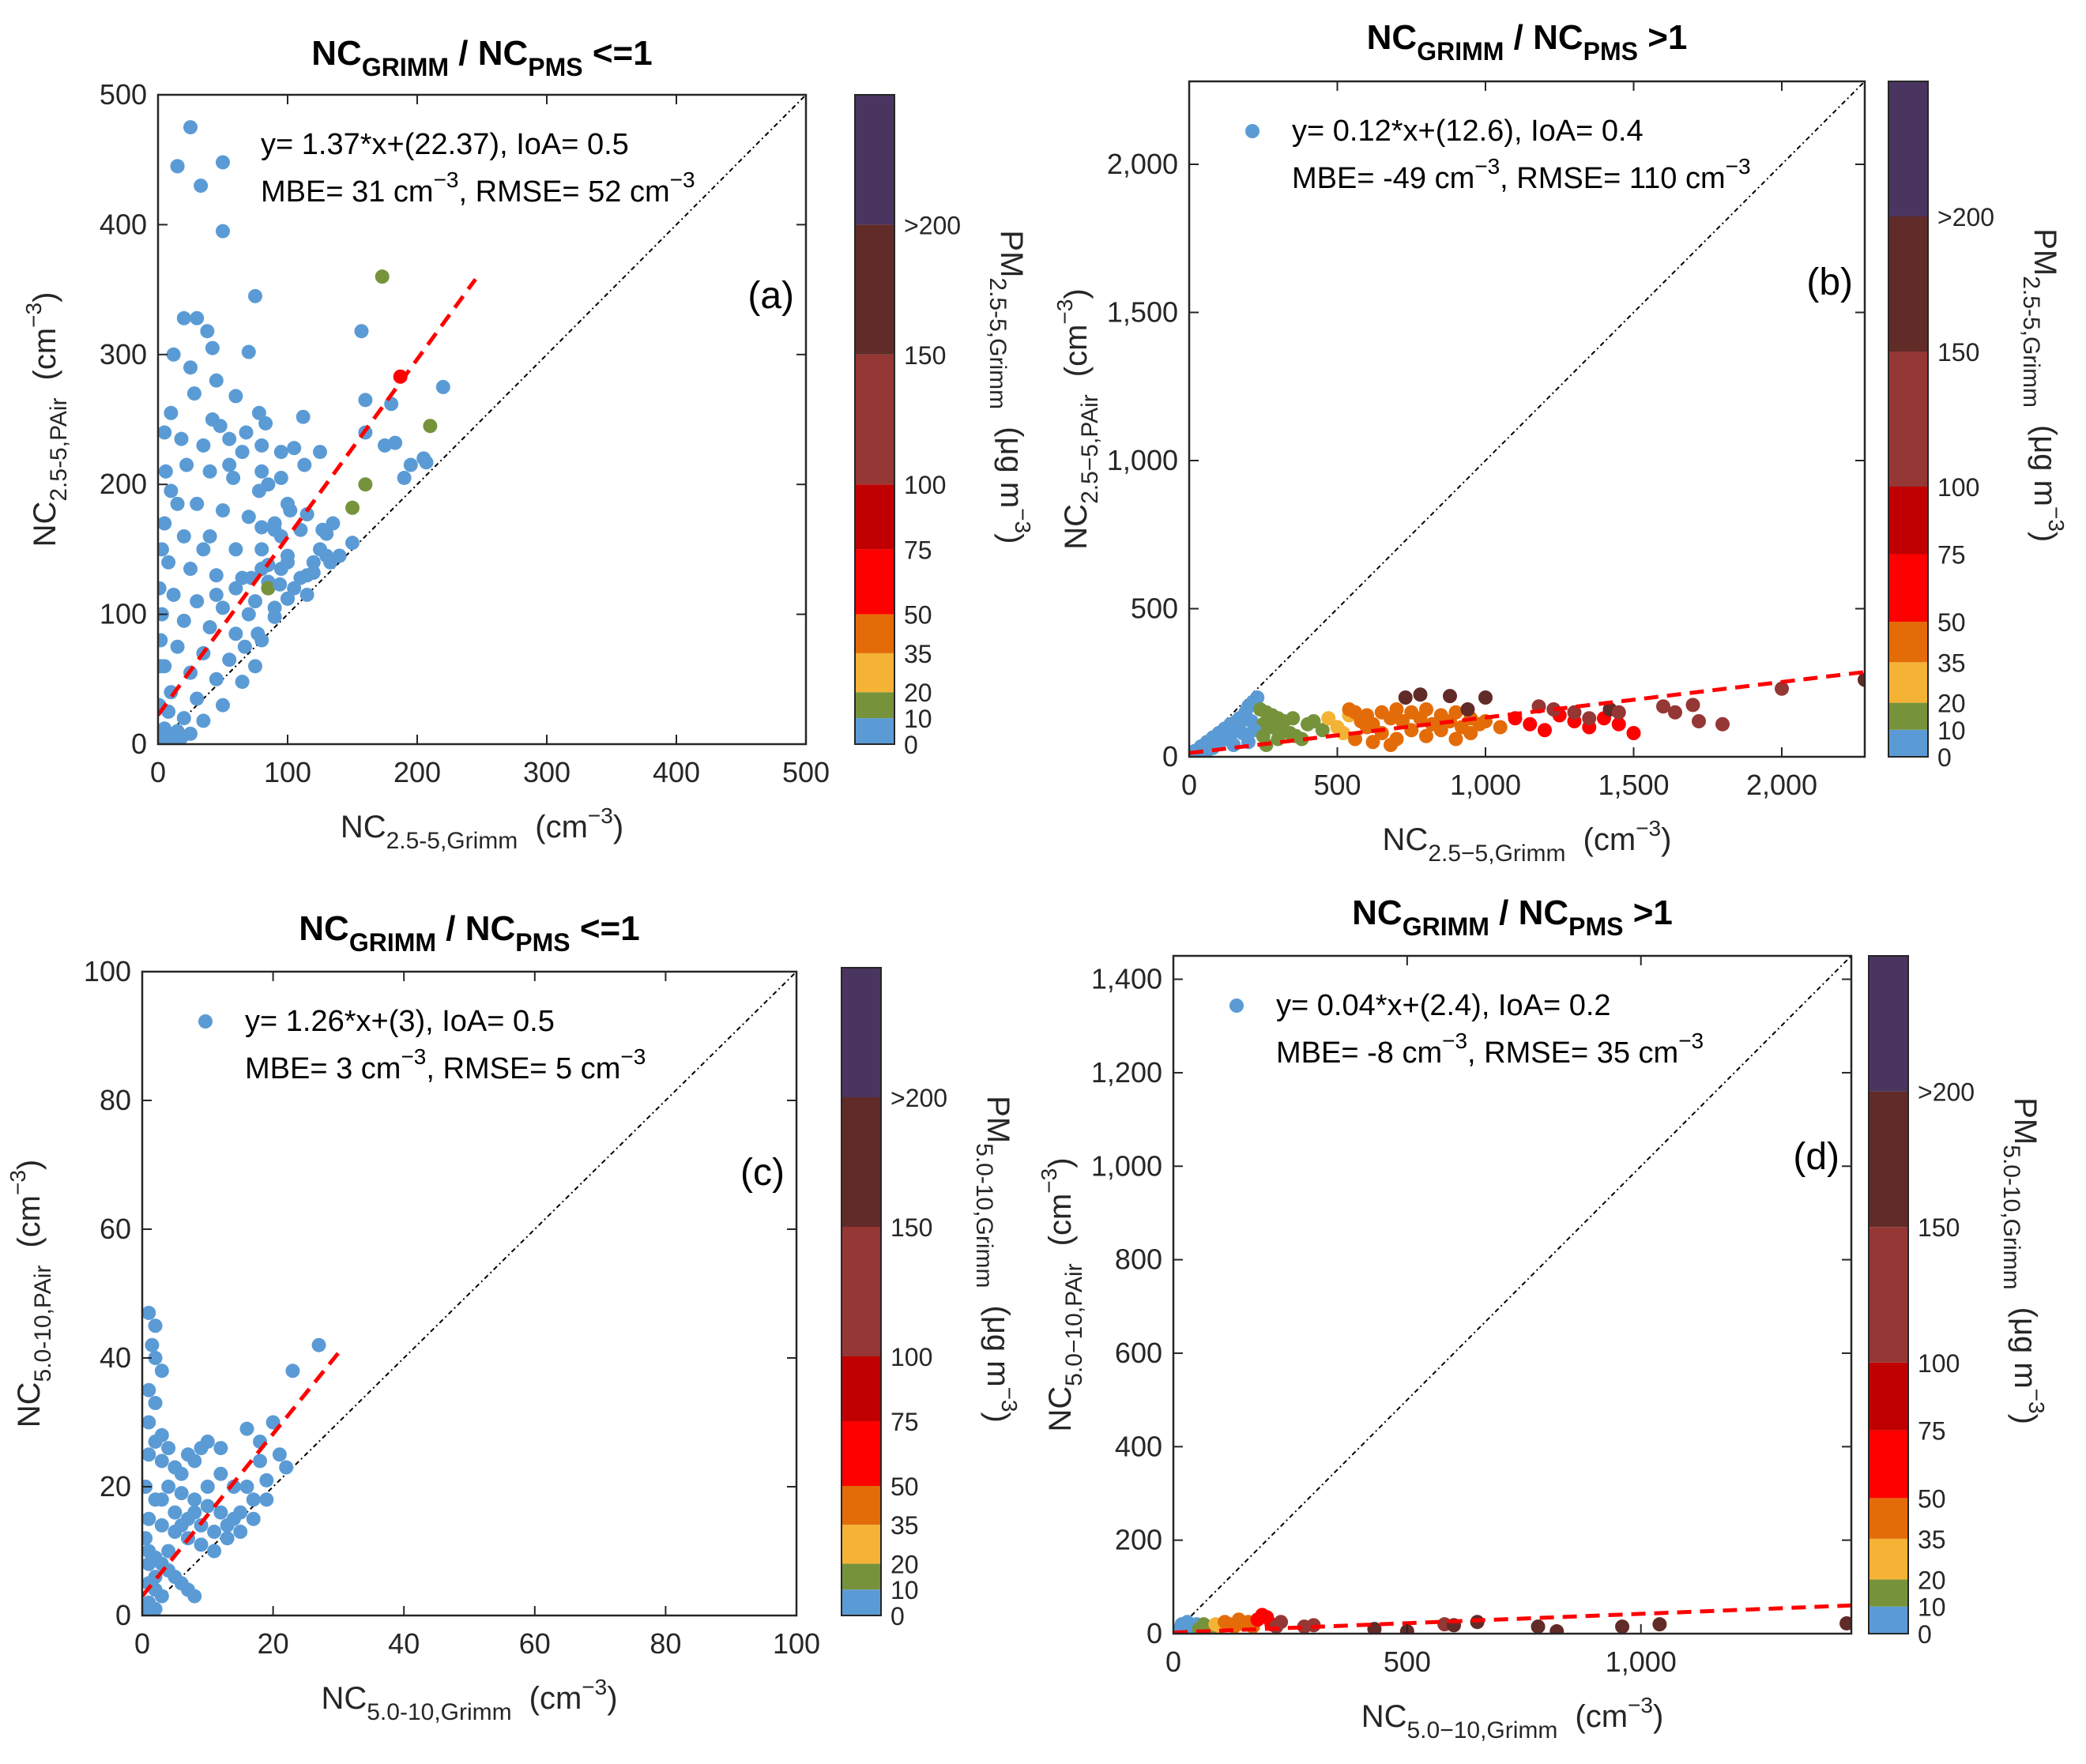  Describe the element at coordinates (1142, 312) in the screenshot. I see `y-tick-label: 1,500` at that location.